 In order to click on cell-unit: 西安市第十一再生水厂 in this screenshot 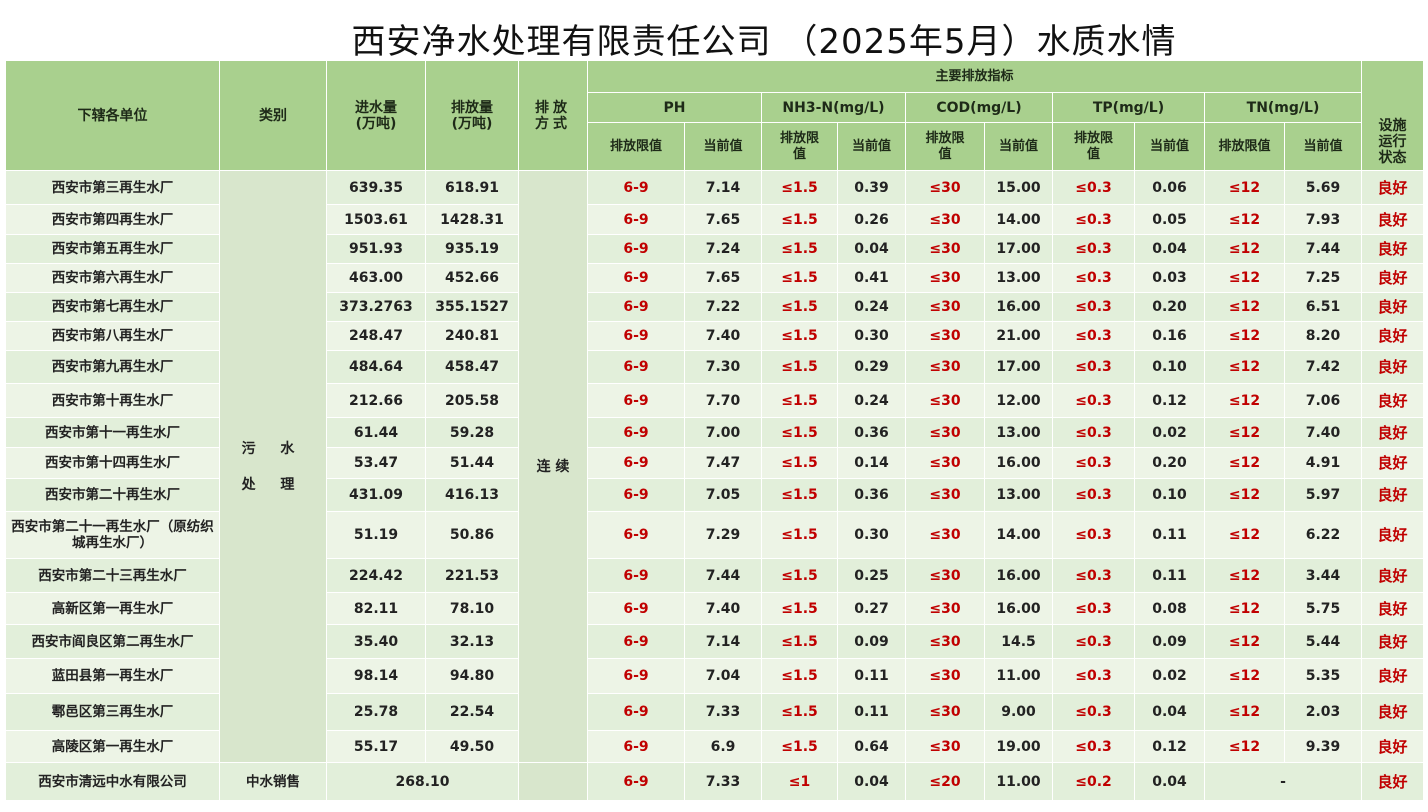, I will do `click(112, 432)`.